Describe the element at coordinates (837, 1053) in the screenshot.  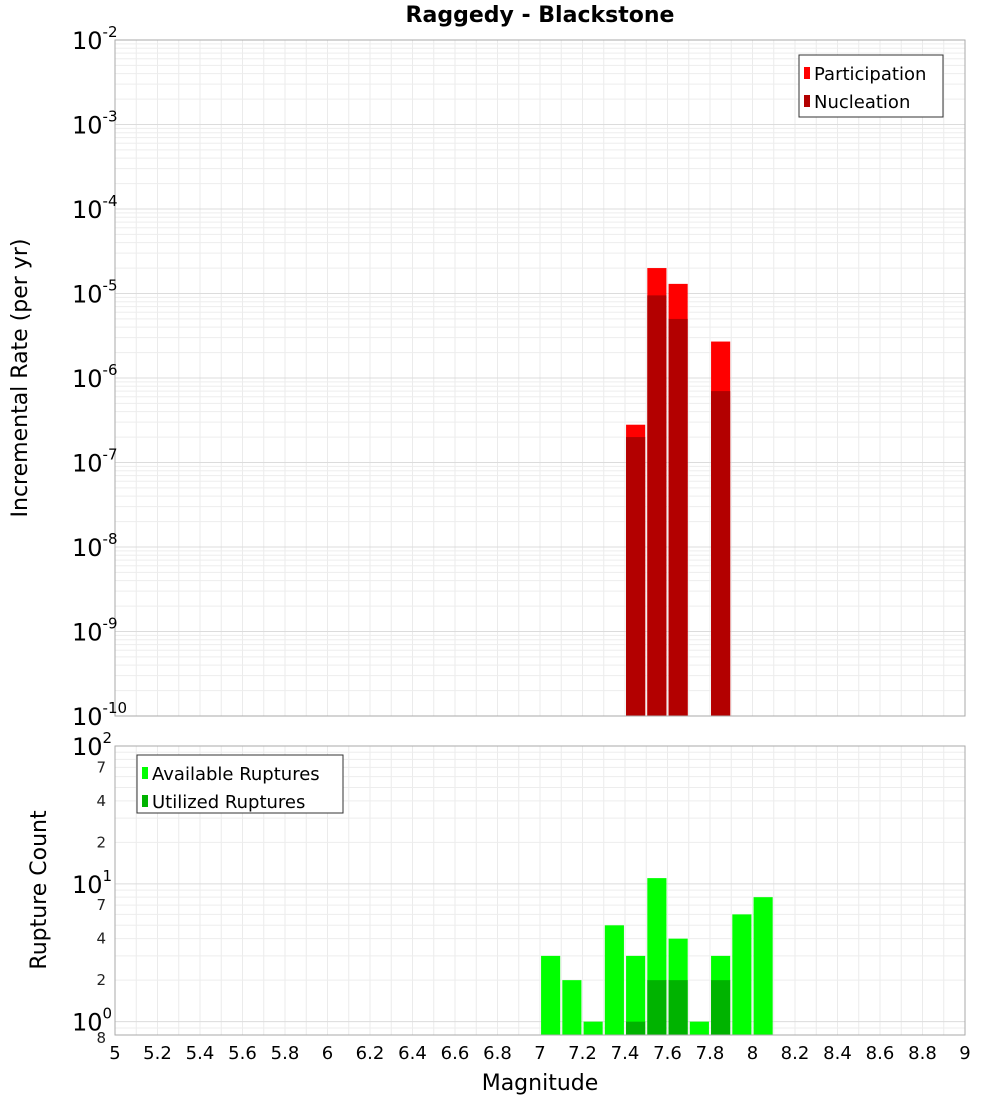
I see `x-tick-label: 8.4` at that location.